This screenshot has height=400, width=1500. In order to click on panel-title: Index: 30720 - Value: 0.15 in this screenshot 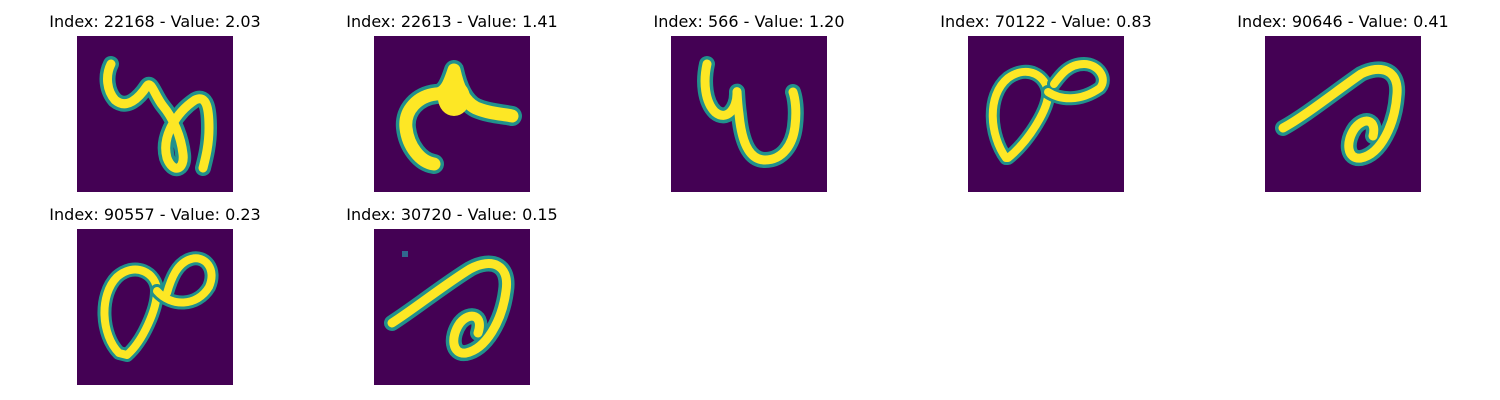, I will do `click(452, 215)`.